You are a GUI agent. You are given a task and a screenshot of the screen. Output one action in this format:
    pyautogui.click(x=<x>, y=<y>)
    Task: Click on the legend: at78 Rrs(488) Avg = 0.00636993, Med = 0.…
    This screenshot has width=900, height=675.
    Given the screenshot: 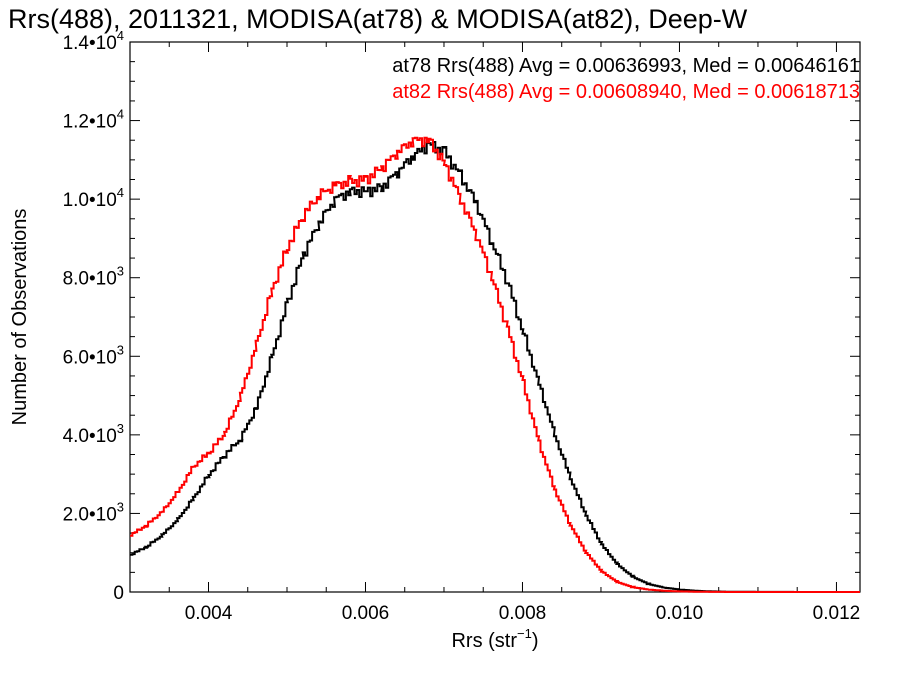 What is the action you would take?
    pyautogui.click(x=626, y=79)
    